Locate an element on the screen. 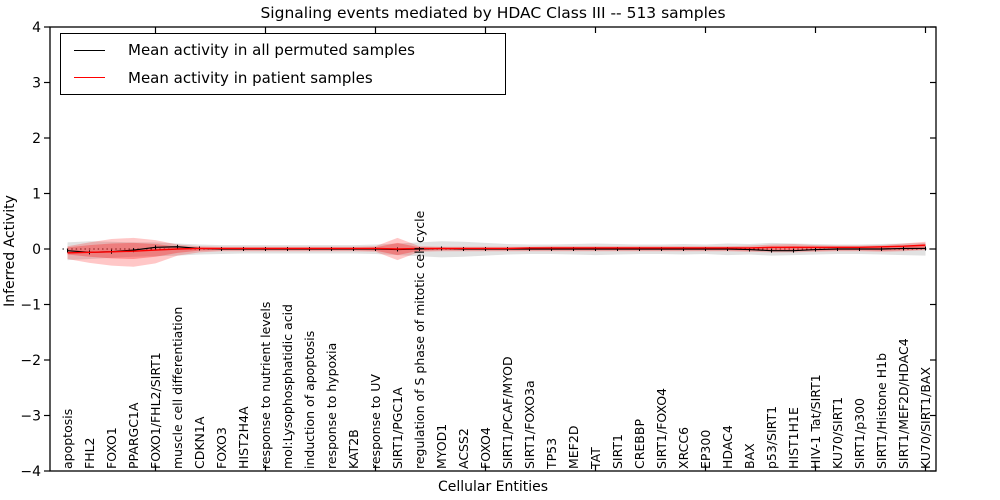 The width and height of the screenshot is (1000, 500). permuted-range-band is located at coordinates (496, 251).